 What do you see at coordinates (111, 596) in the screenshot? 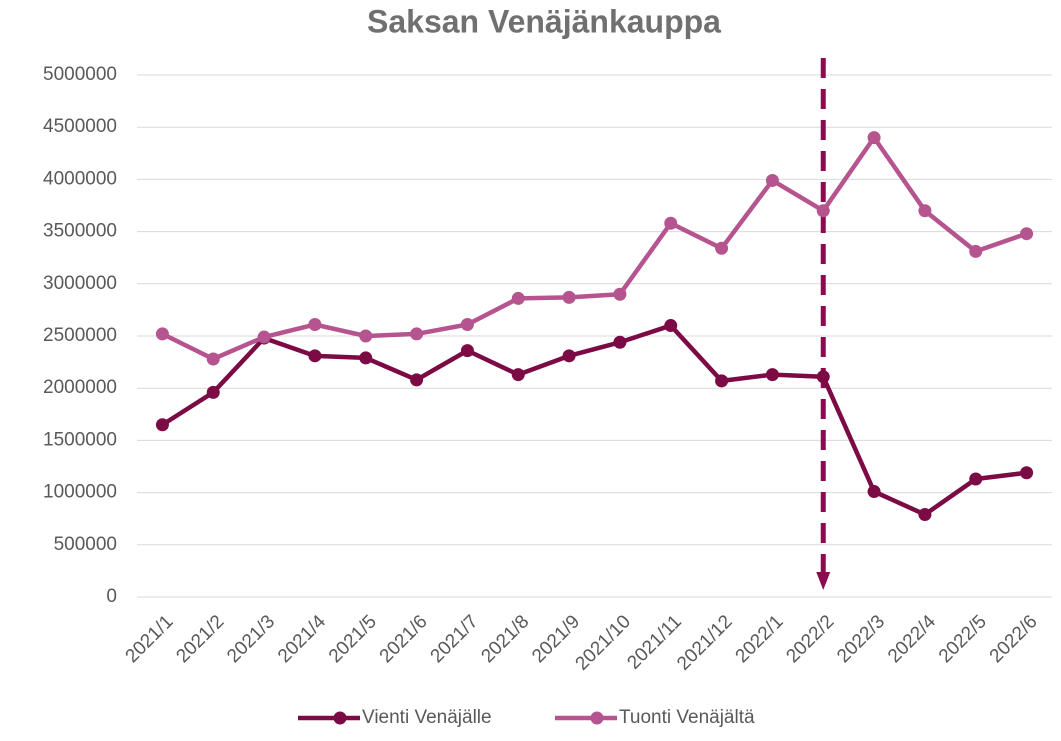
I see `y-tick-label: 0` at bounding box center [111, 596].